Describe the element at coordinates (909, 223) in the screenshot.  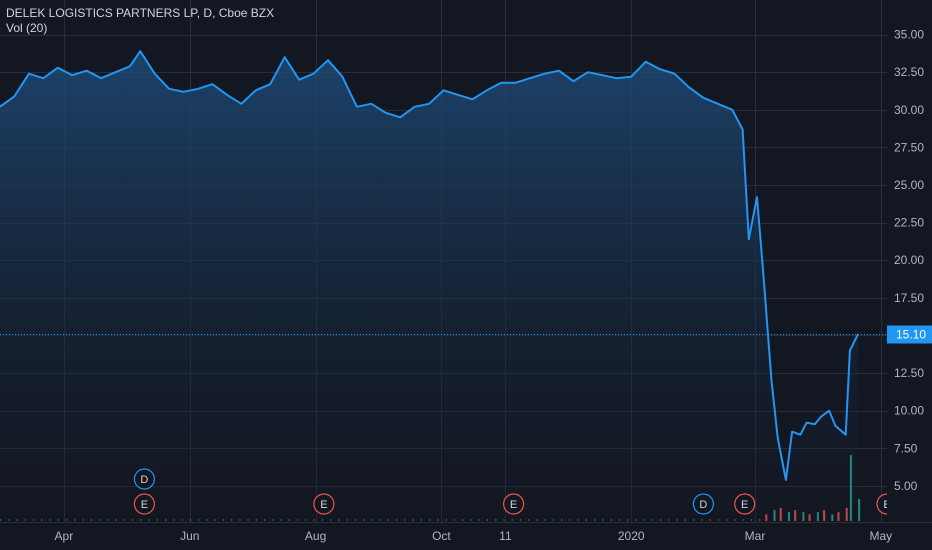
I see `price-tick-label: 22.50` at that location.